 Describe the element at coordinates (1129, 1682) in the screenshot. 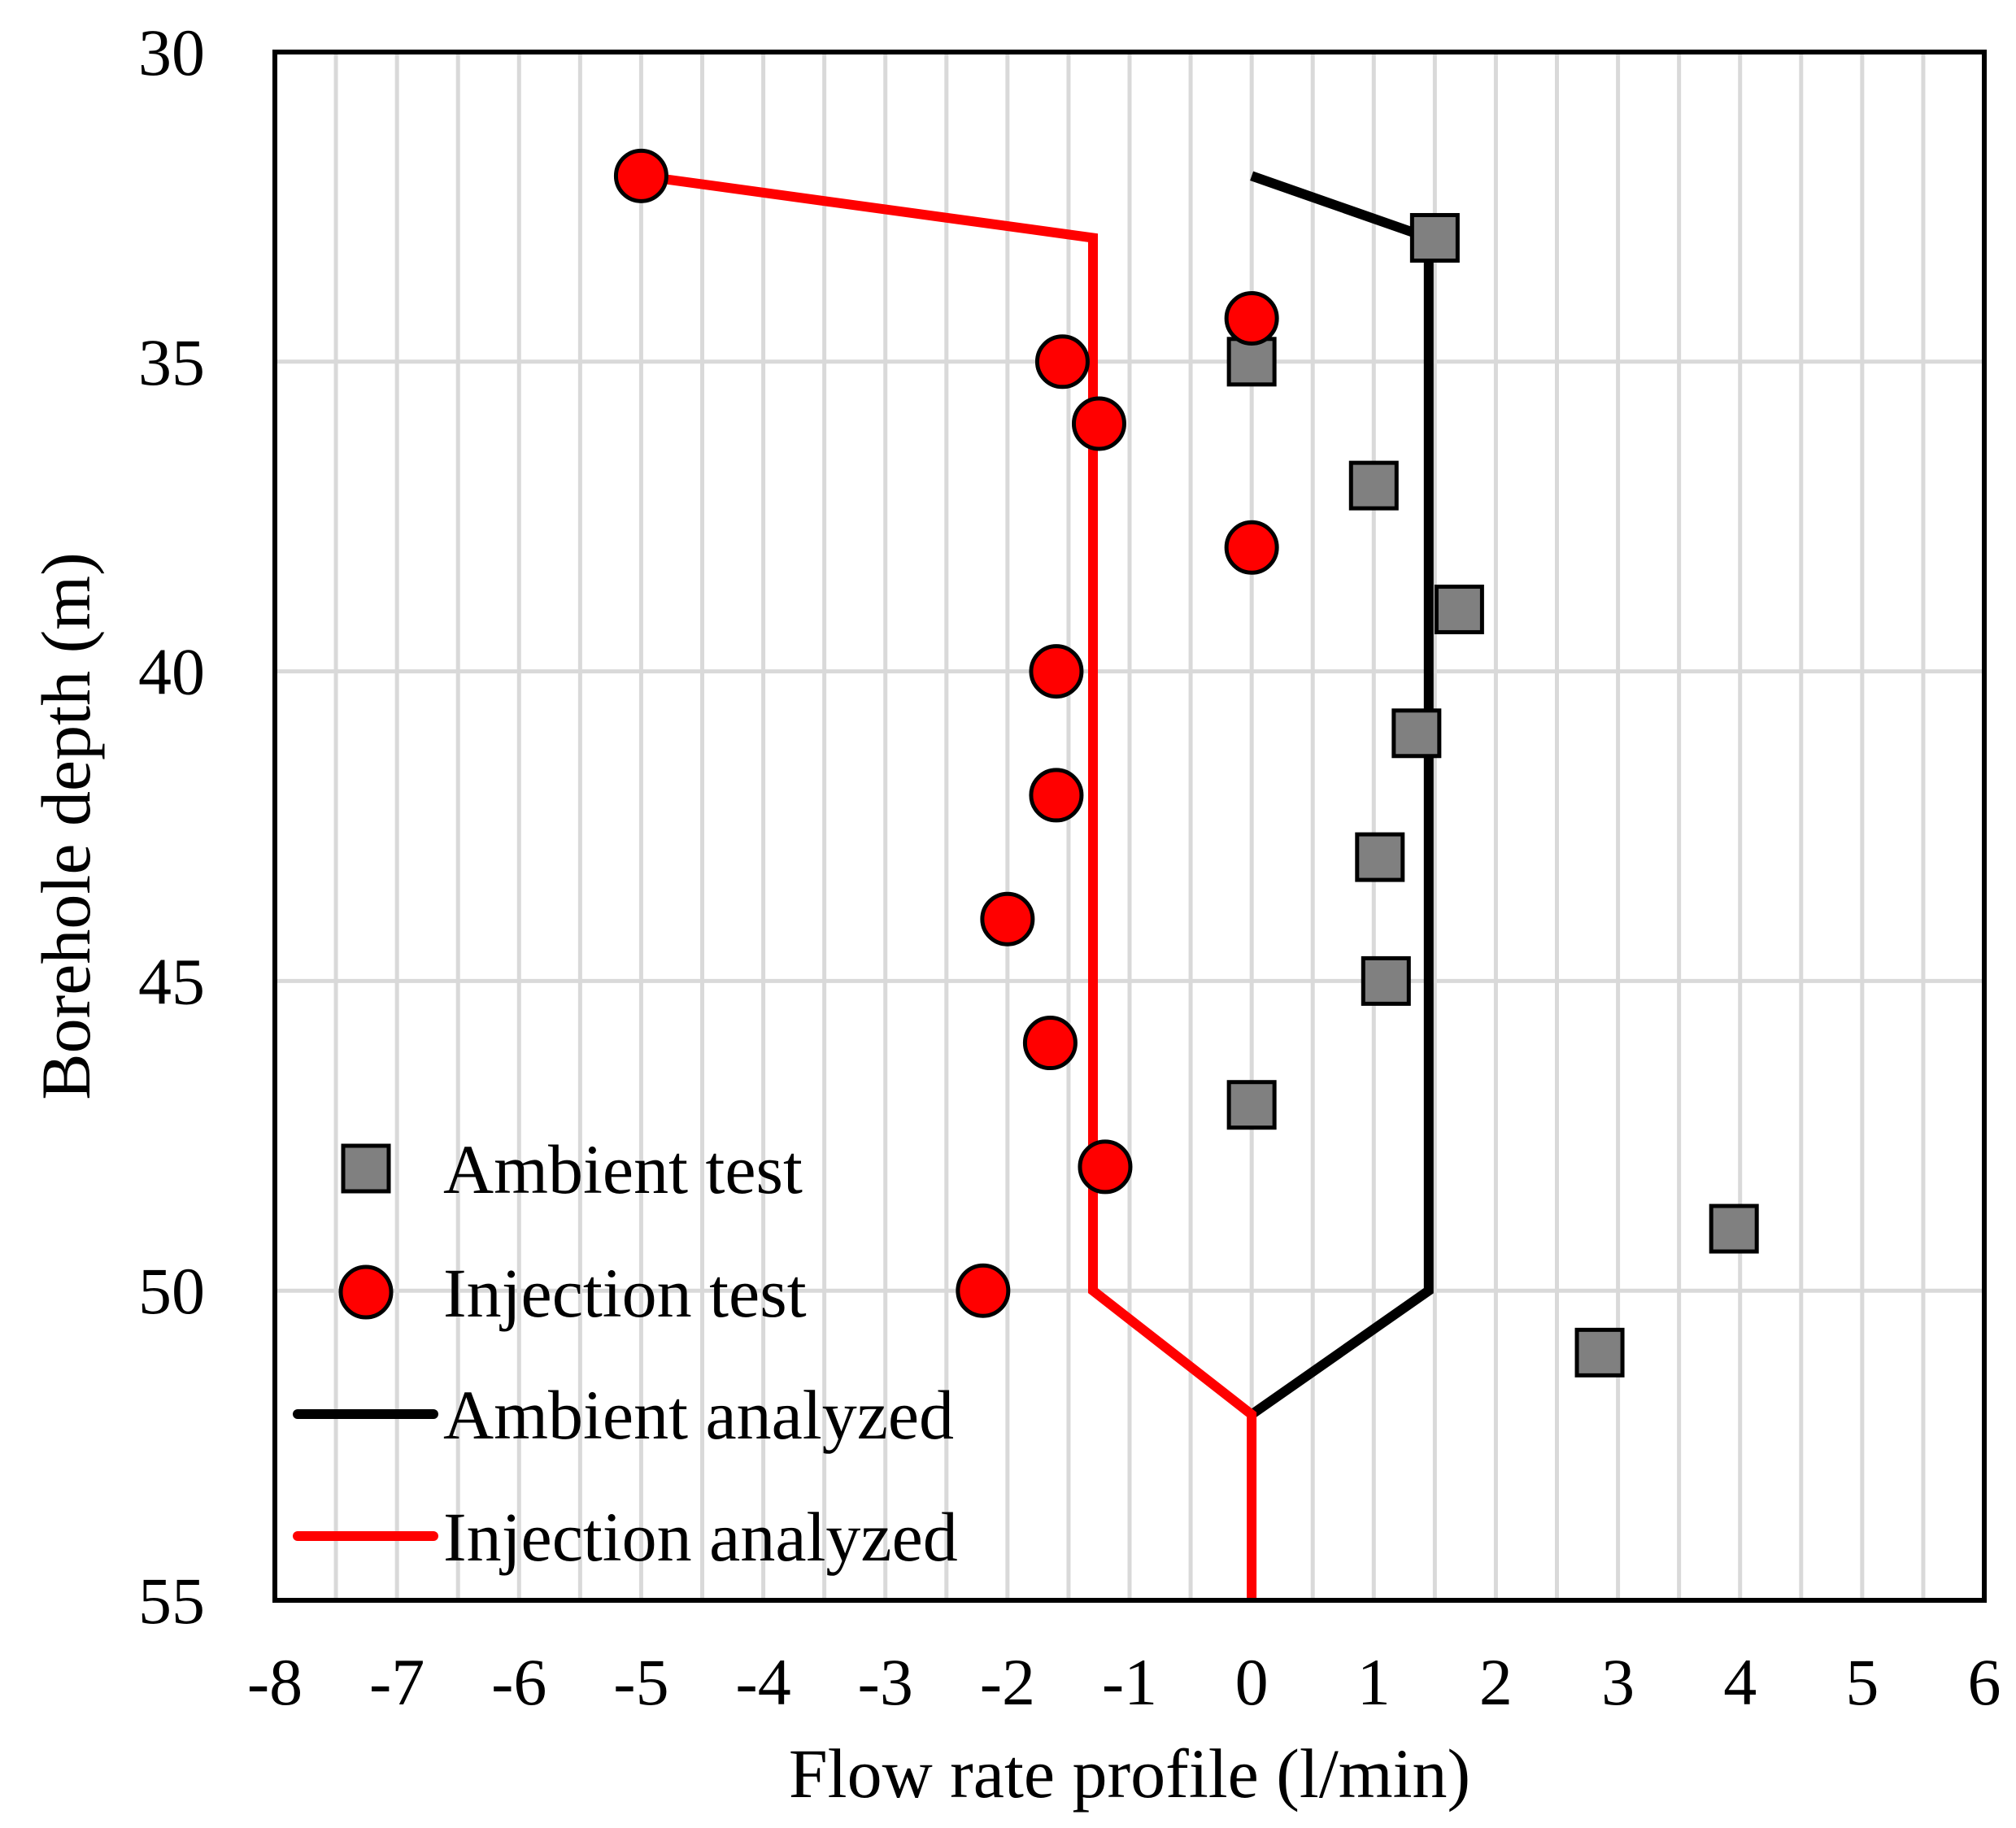

I see `x-tick-label: -1` at that location.